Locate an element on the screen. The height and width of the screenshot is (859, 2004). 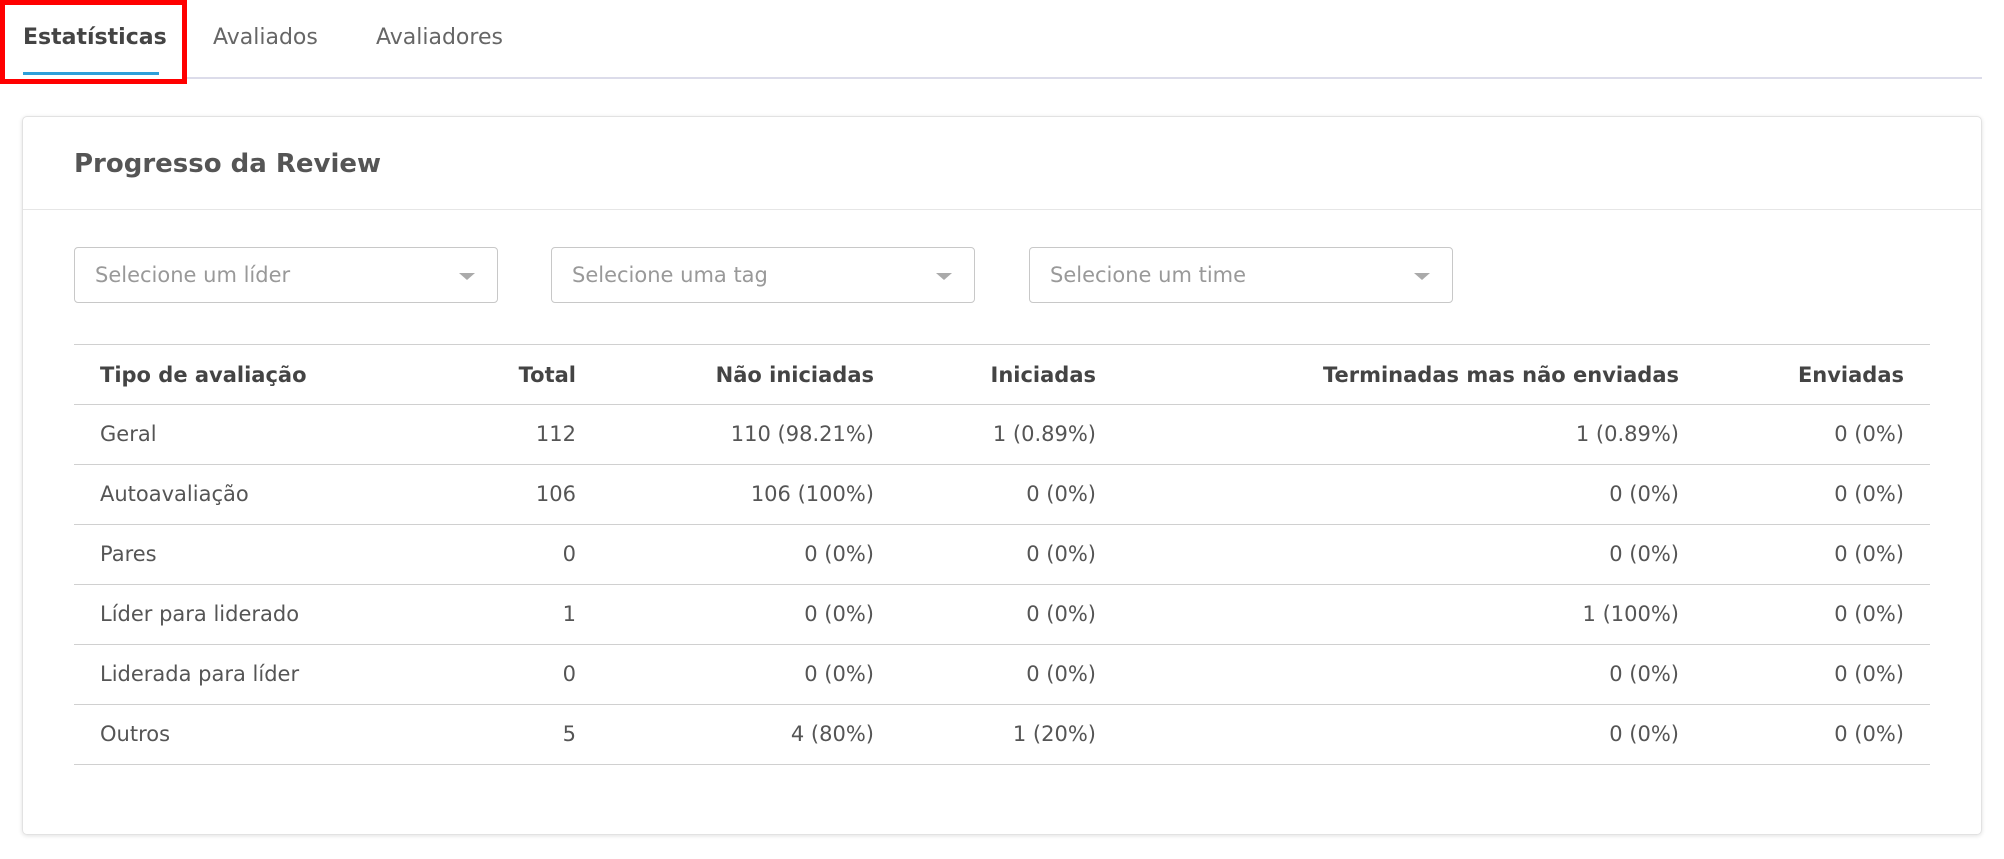
dropdown-placeholder: Selecione um time is located at coordinates (1148, 275).